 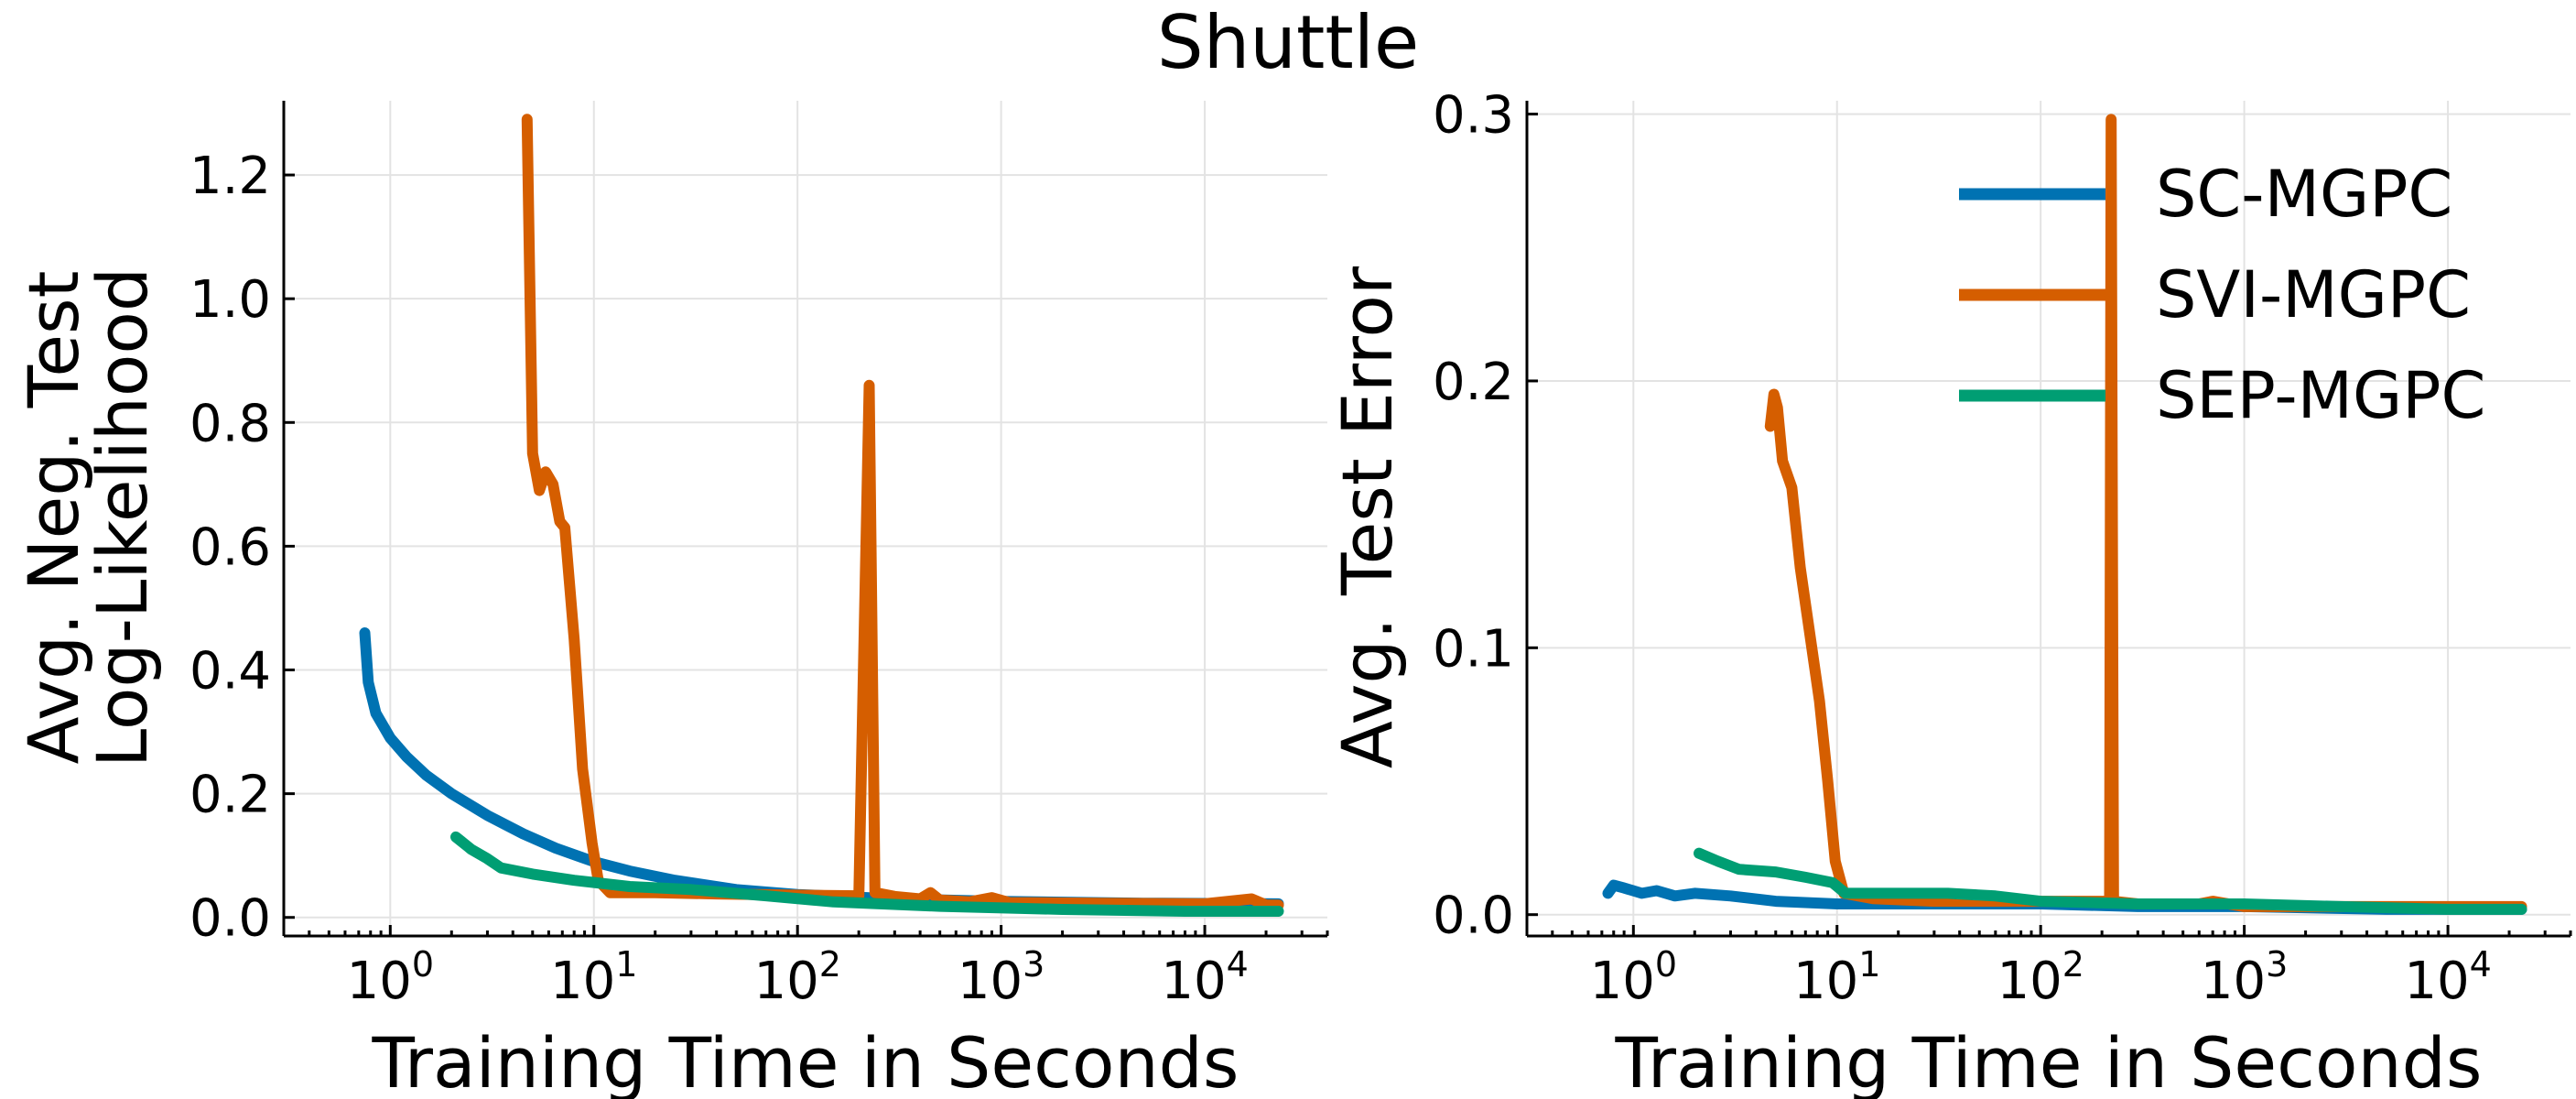 What do you see at coordinates (230, 547) in the screenshot?
I see `y-tick-label: 0.6` at bounding box center [230, 547].